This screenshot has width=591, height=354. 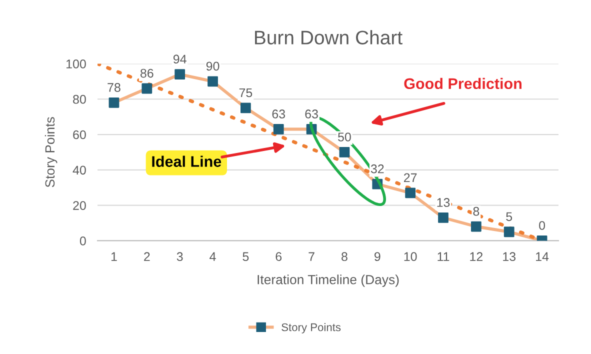 I want to click on y-tick-label: 40, so click(x=79, y=170).